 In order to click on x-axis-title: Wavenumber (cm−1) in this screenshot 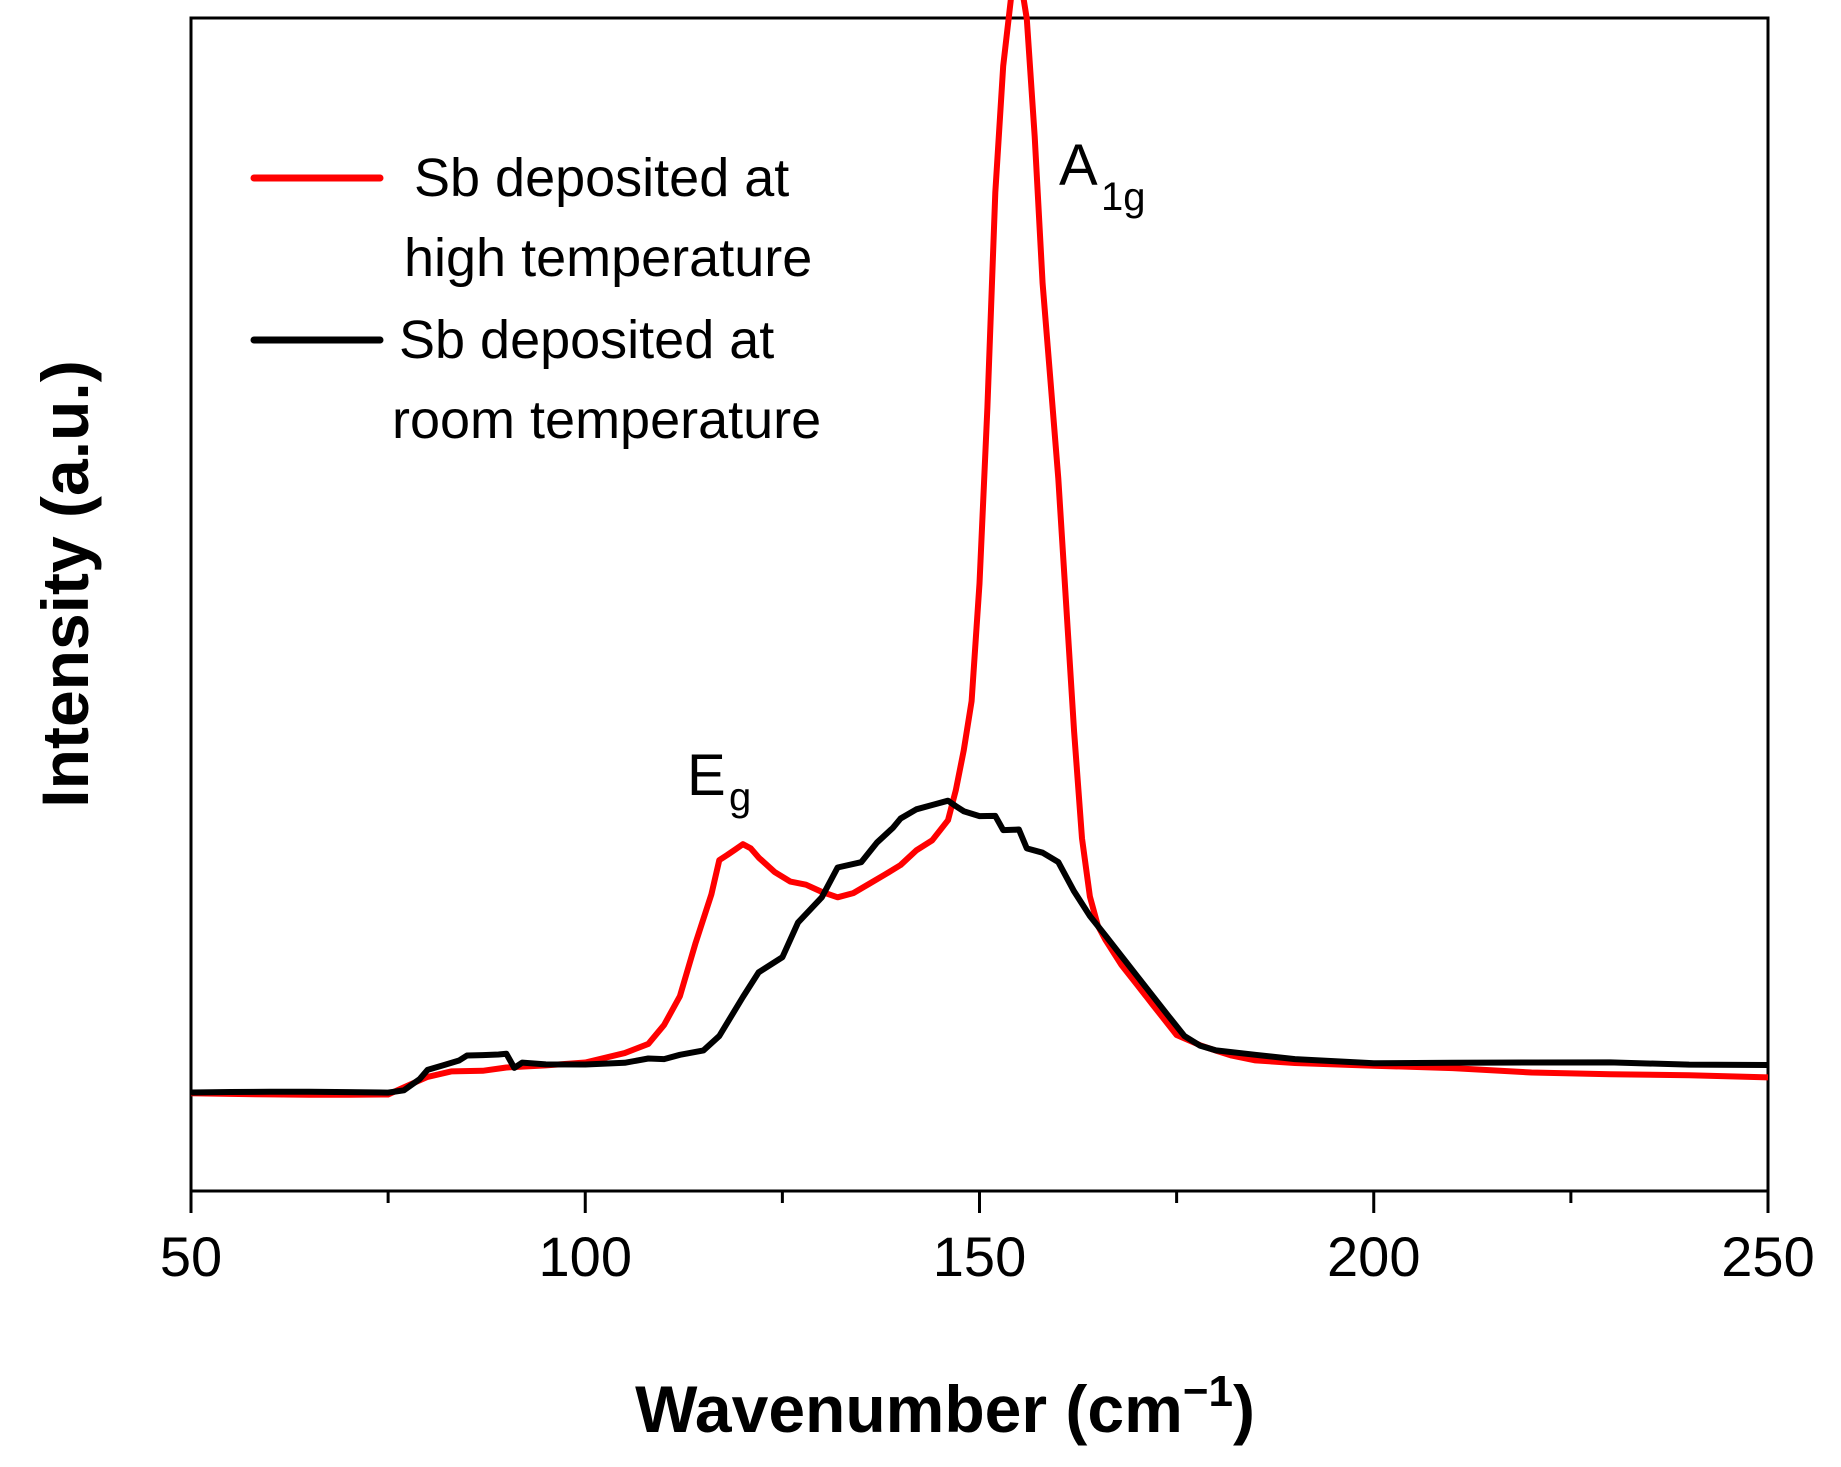, I will do `click(945, 1406)`.